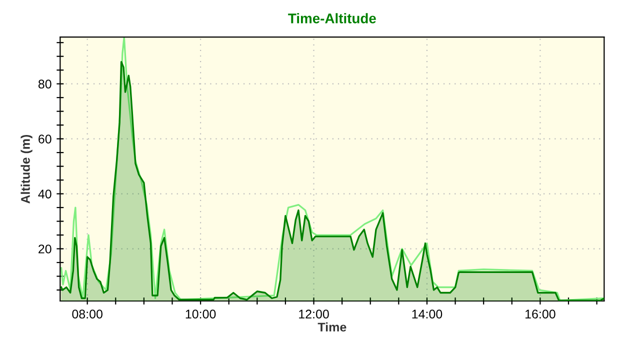 The width and height of the screenshot is (640, 350). Describe the element at coordinates (45, 194) in the screenshot. I see `y-tick-label: 40` at that location.